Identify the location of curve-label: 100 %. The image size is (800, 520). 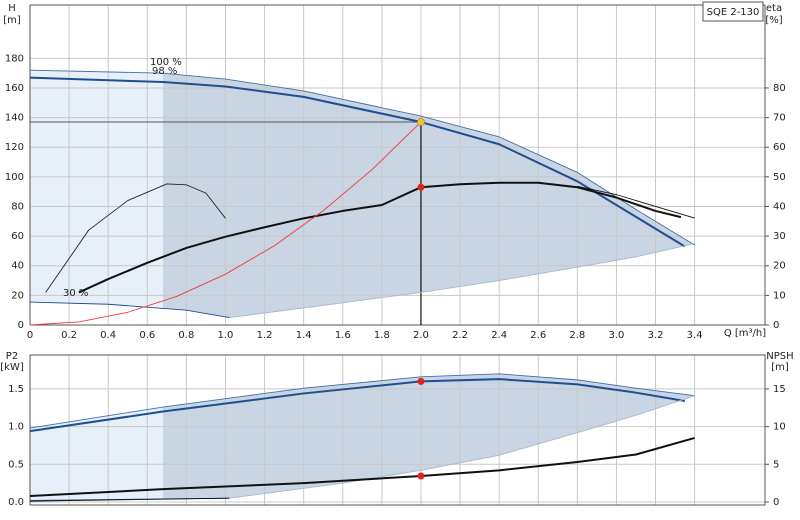
(166, 62).